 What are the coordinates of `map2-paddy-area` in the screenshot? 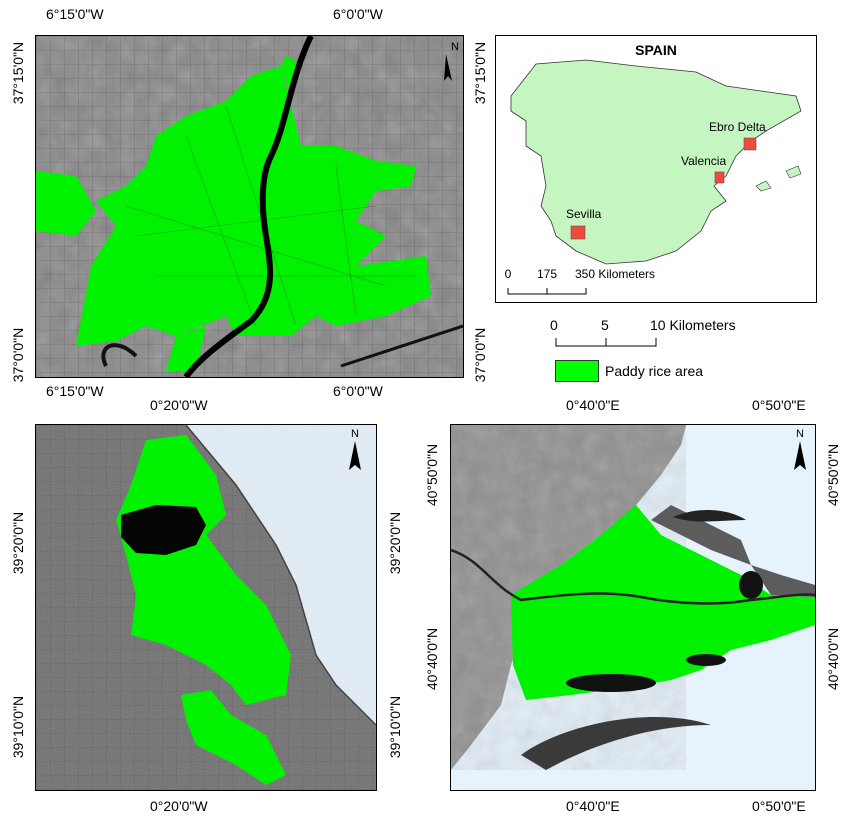 It's located at (203, 570).